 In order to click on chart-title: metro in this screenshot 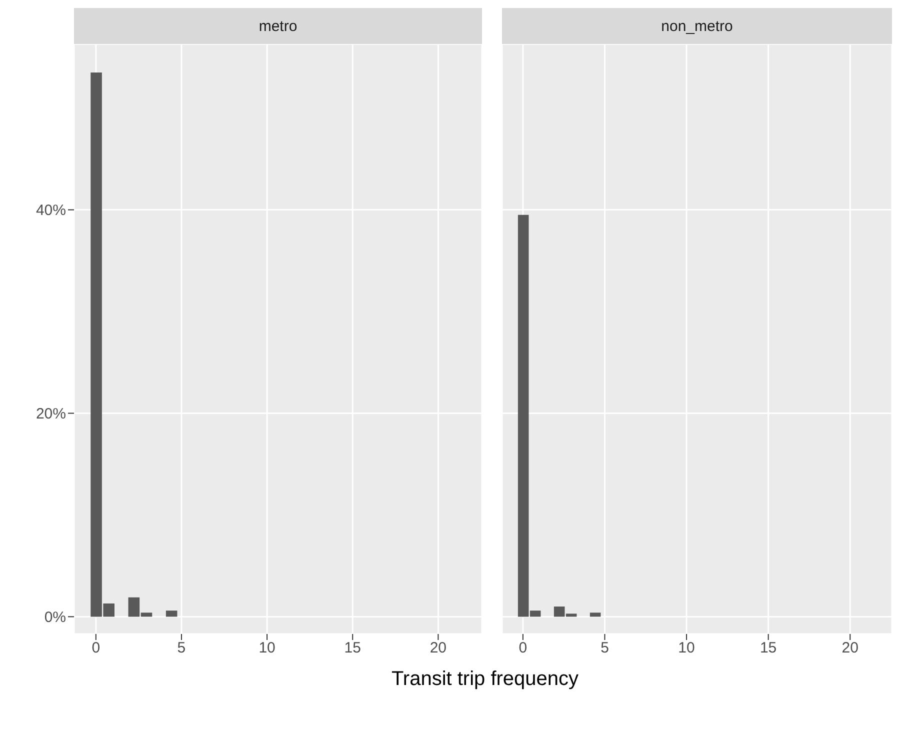, I will do `click(278, 26)`.